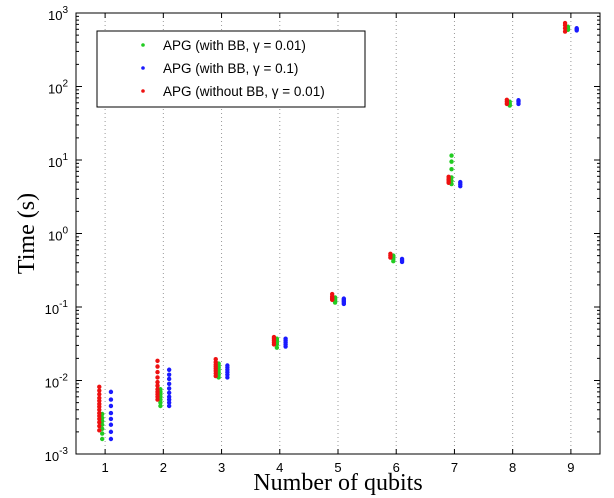  What do you see at coordinates (104, 467) in the screenshot?
I see `x-tick-label: 1` at bounding box center [104, 467].